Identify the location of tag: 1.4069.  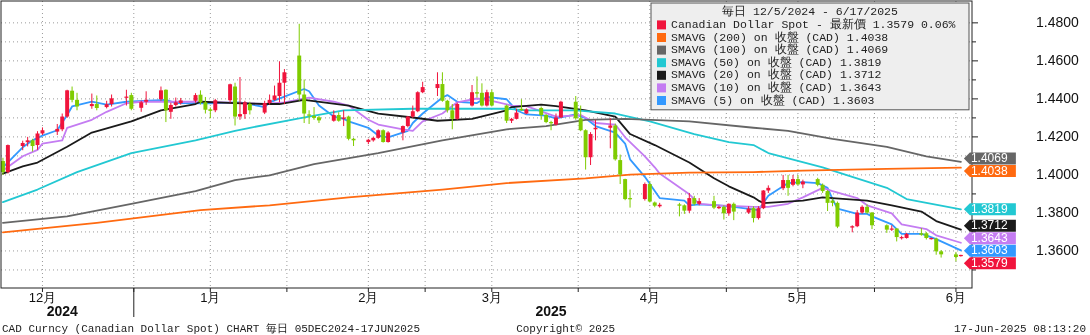
(989, 158).